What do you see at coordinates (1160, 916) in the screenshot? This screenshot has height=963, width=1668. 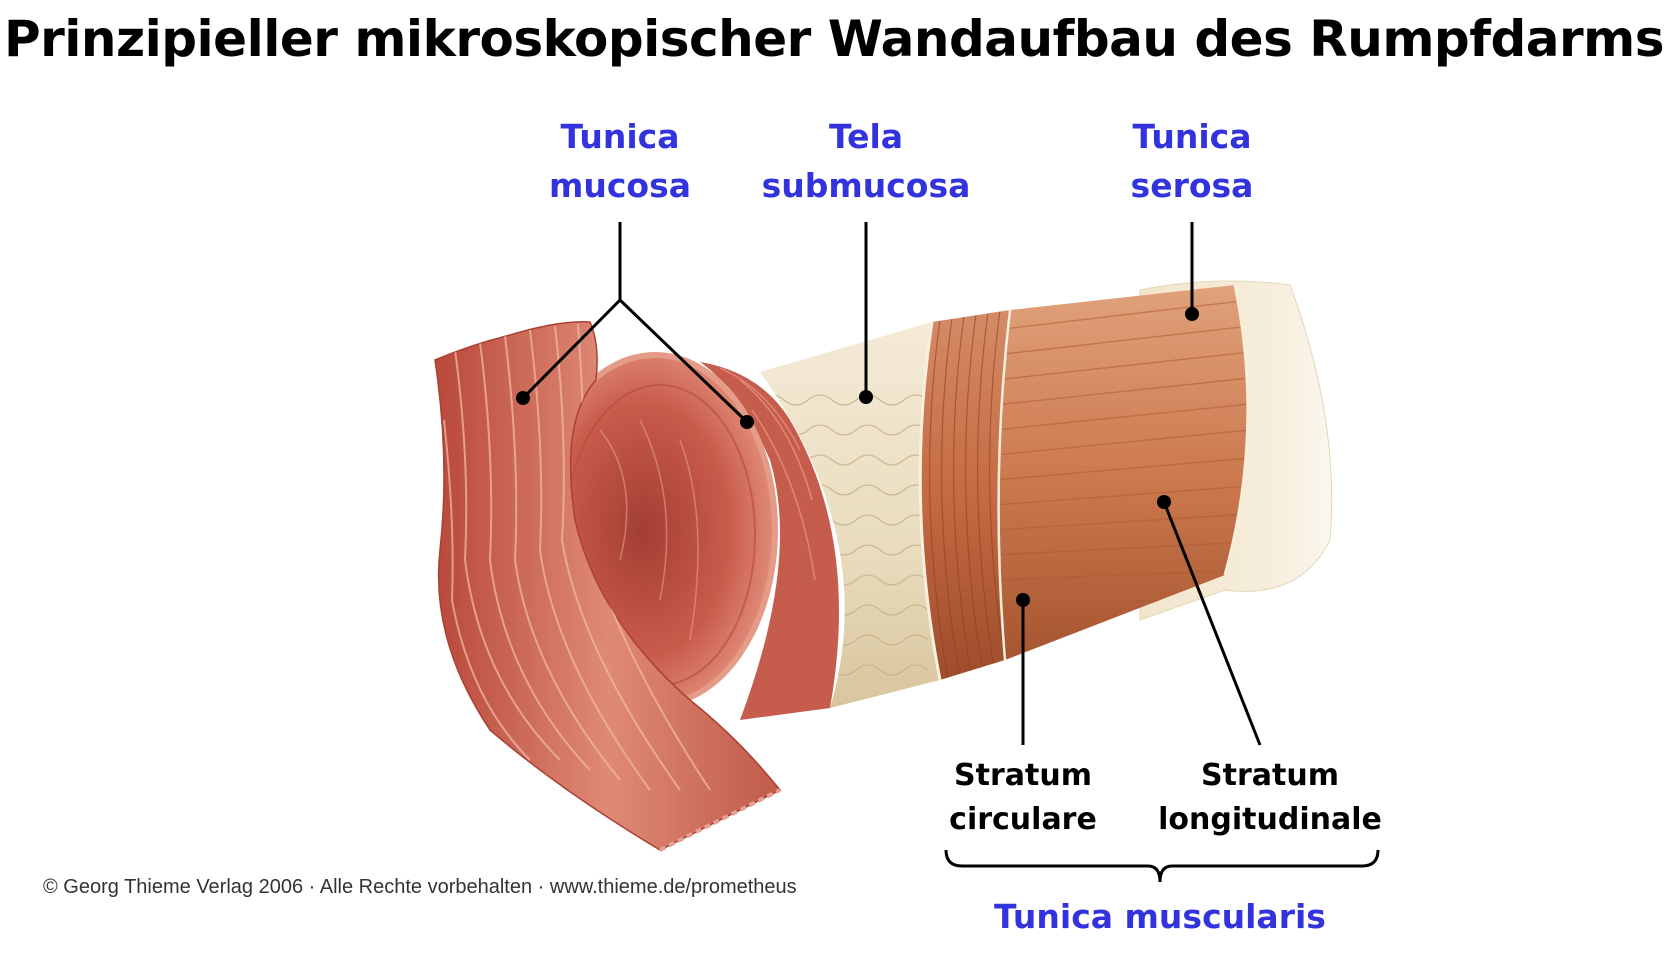 I see `label-tunica-muscularis: Tunica muscularis` at bounding box center [1160, 916].